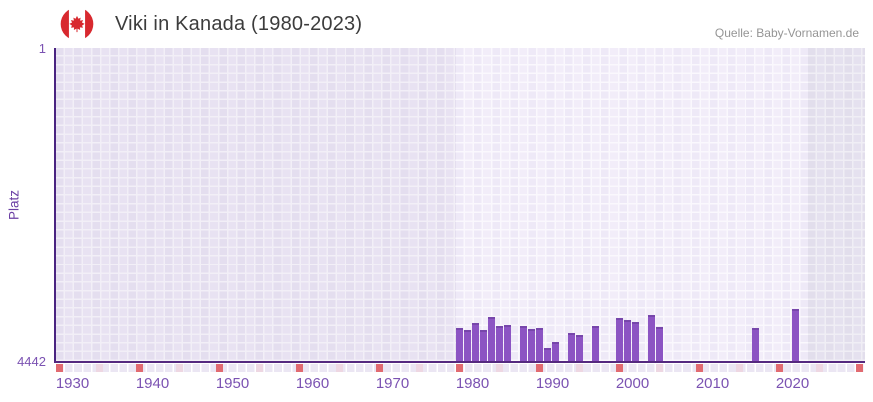 The height and width of the screenshot is (402, 873). Describe the element at coordinates (499, 344) in the screenshot. I see `rank-bar-1985` at that location.